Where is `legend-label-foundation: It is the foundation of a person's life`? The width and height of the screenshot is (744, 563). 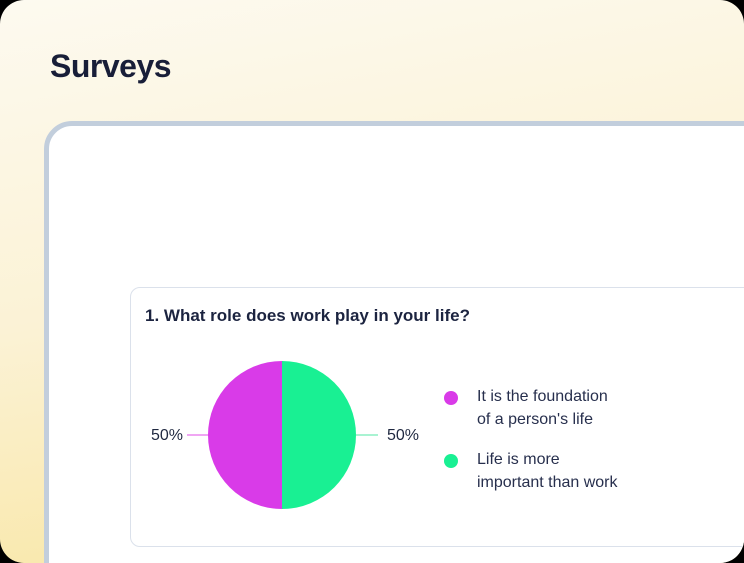 legend-label-foundation: It is the foundation of a person's life is located at coordinates (542, 408).